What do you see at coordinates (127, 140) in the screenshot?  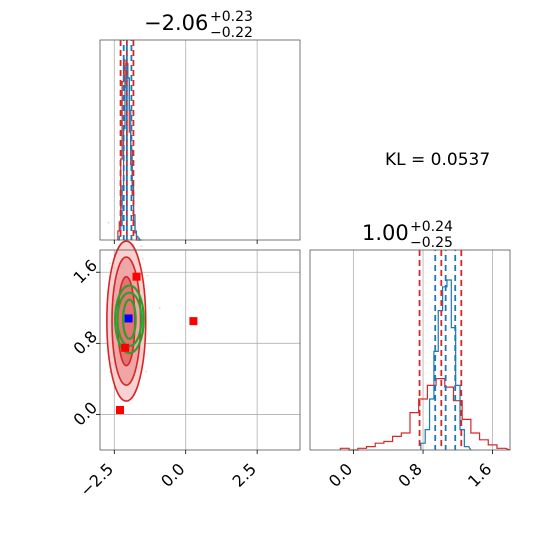 I see `top-left-quantile-lines` at bounding box center [127, 140].